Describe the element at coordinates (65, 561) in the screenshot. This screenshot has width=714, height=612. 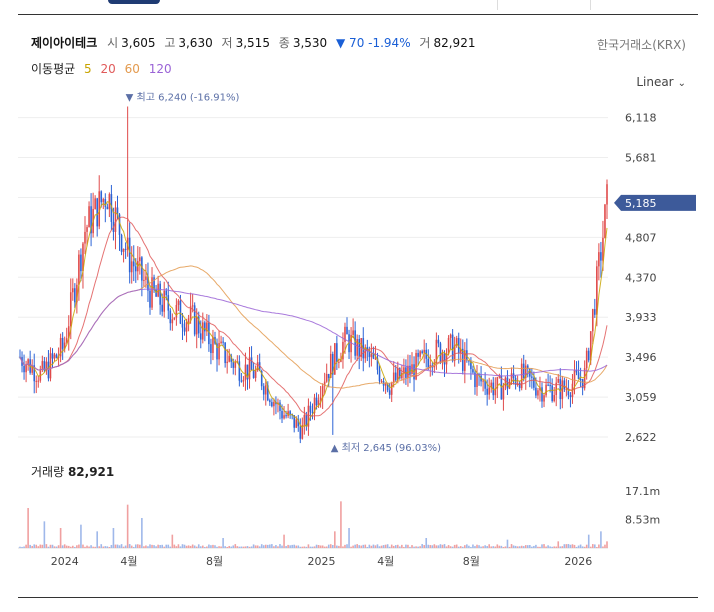
I see `time-tick-label: 2024` at that location.